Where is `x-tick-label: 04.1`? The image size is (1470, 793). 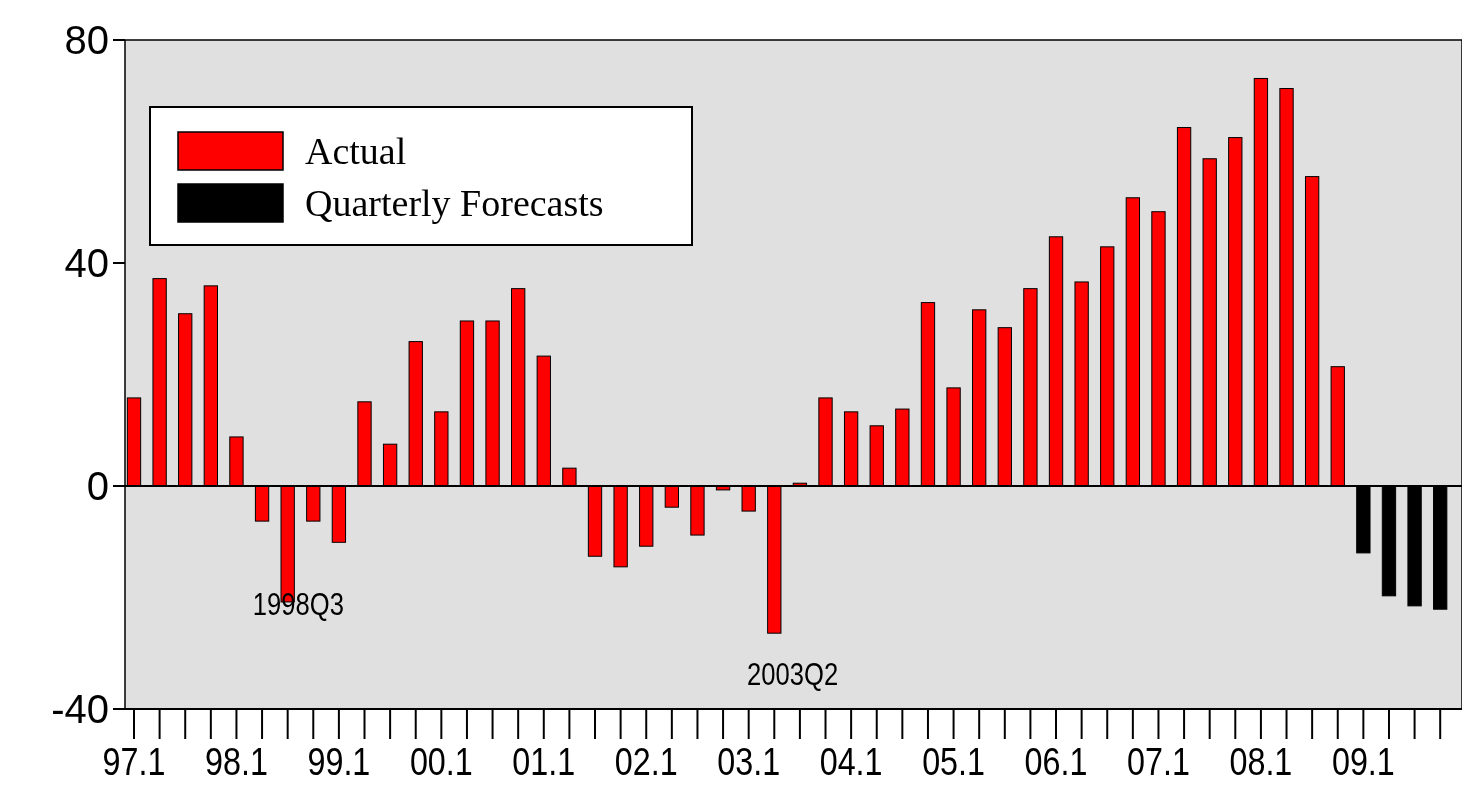 x-tick-label: 04.1 is located at coordinates (851, 761).